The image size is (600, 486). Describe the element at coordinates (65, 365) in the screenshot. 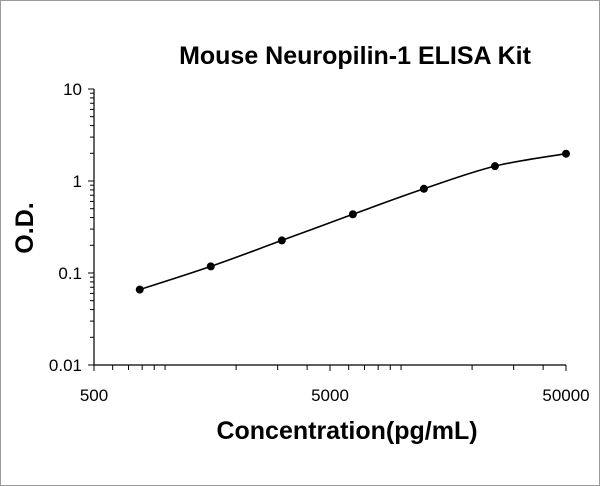

I see `y-tick-label: 0.01` at that location.